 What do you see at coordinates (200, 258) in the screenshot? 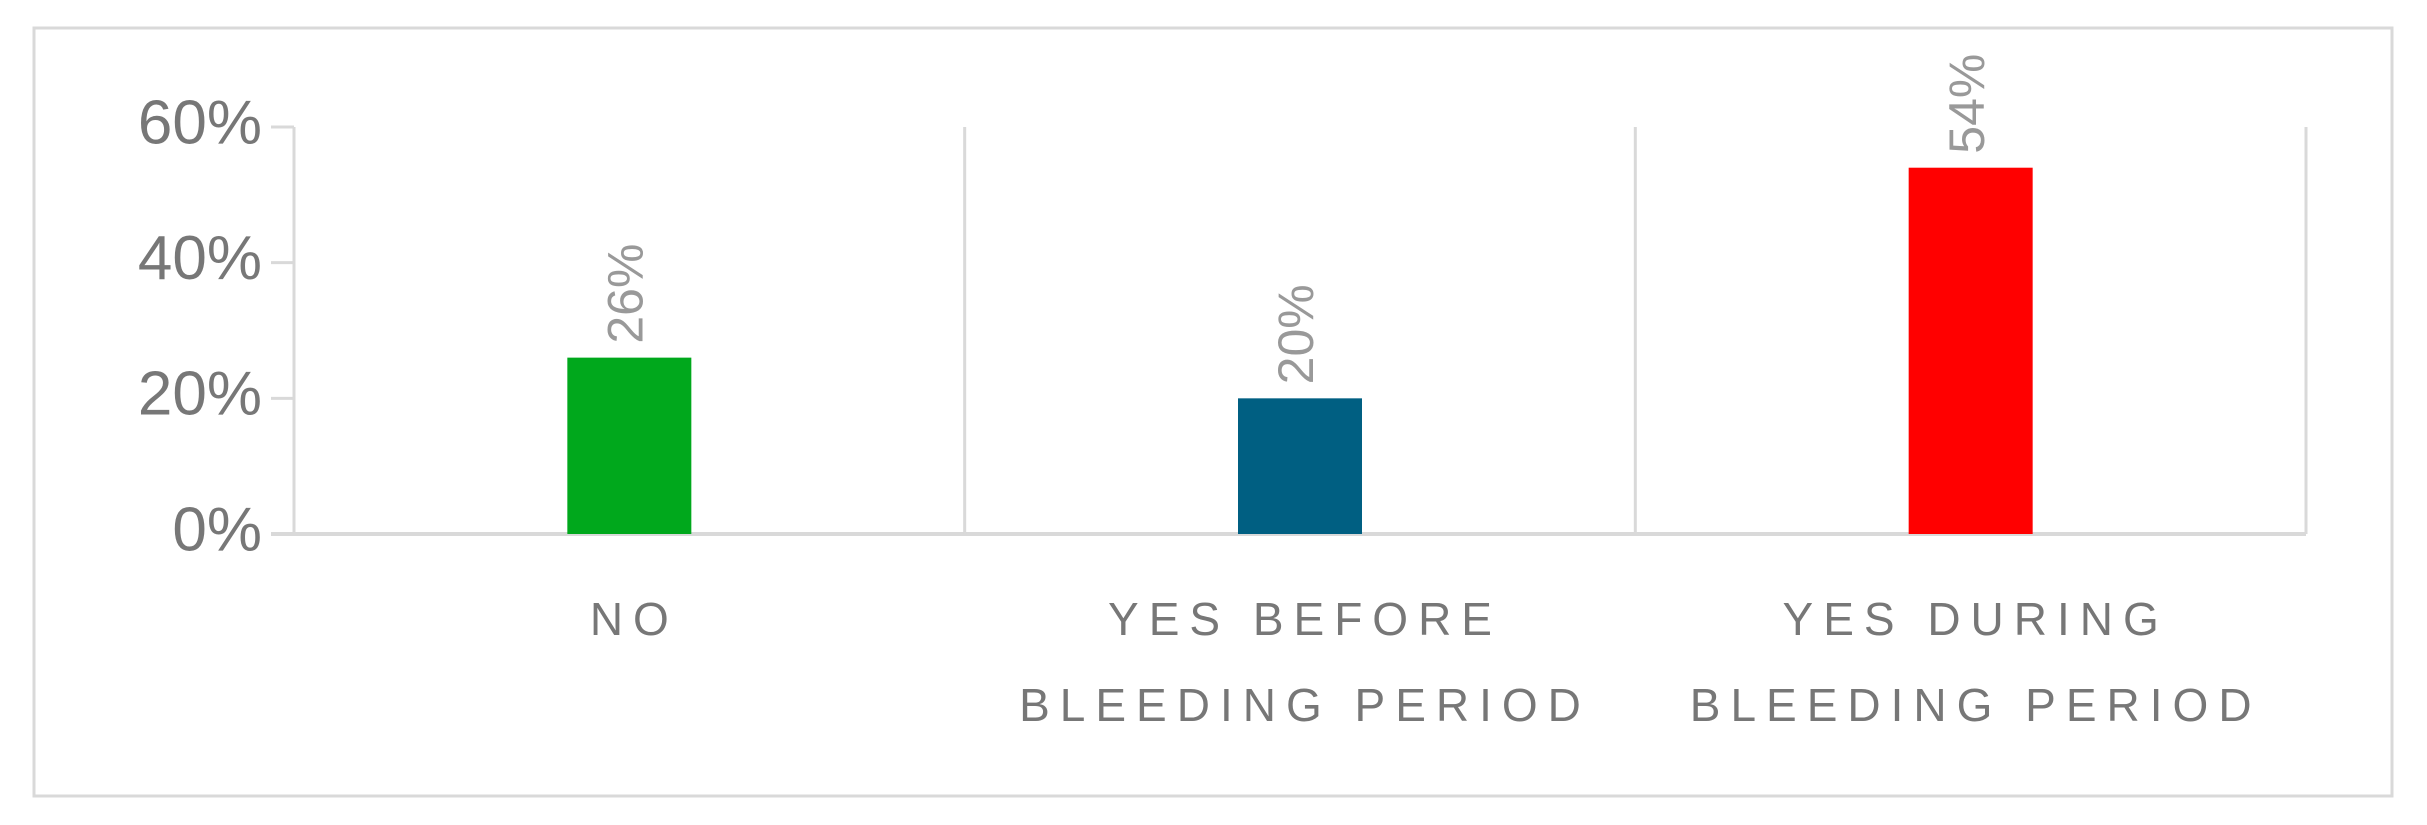
I see `y-tick-label: 40%` at bounding box center [200, 258].